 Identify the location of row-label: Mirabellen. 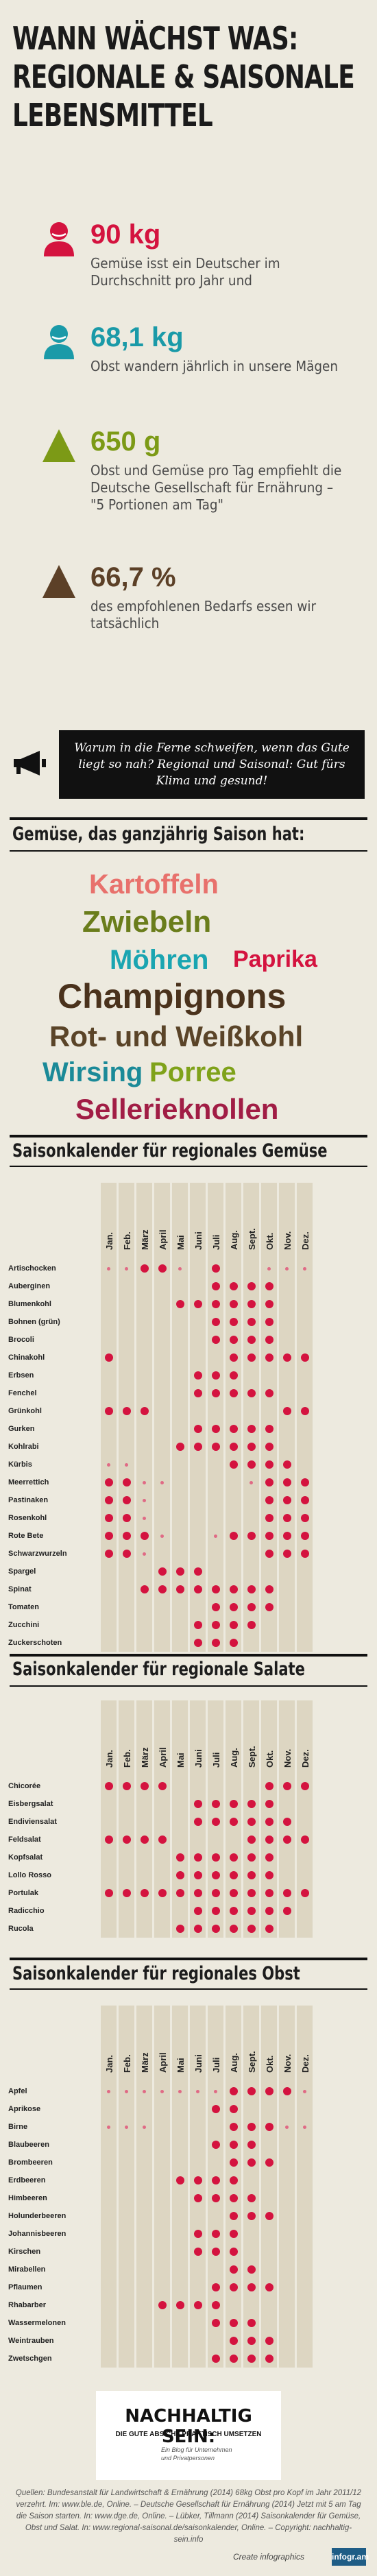
(27, 2270).